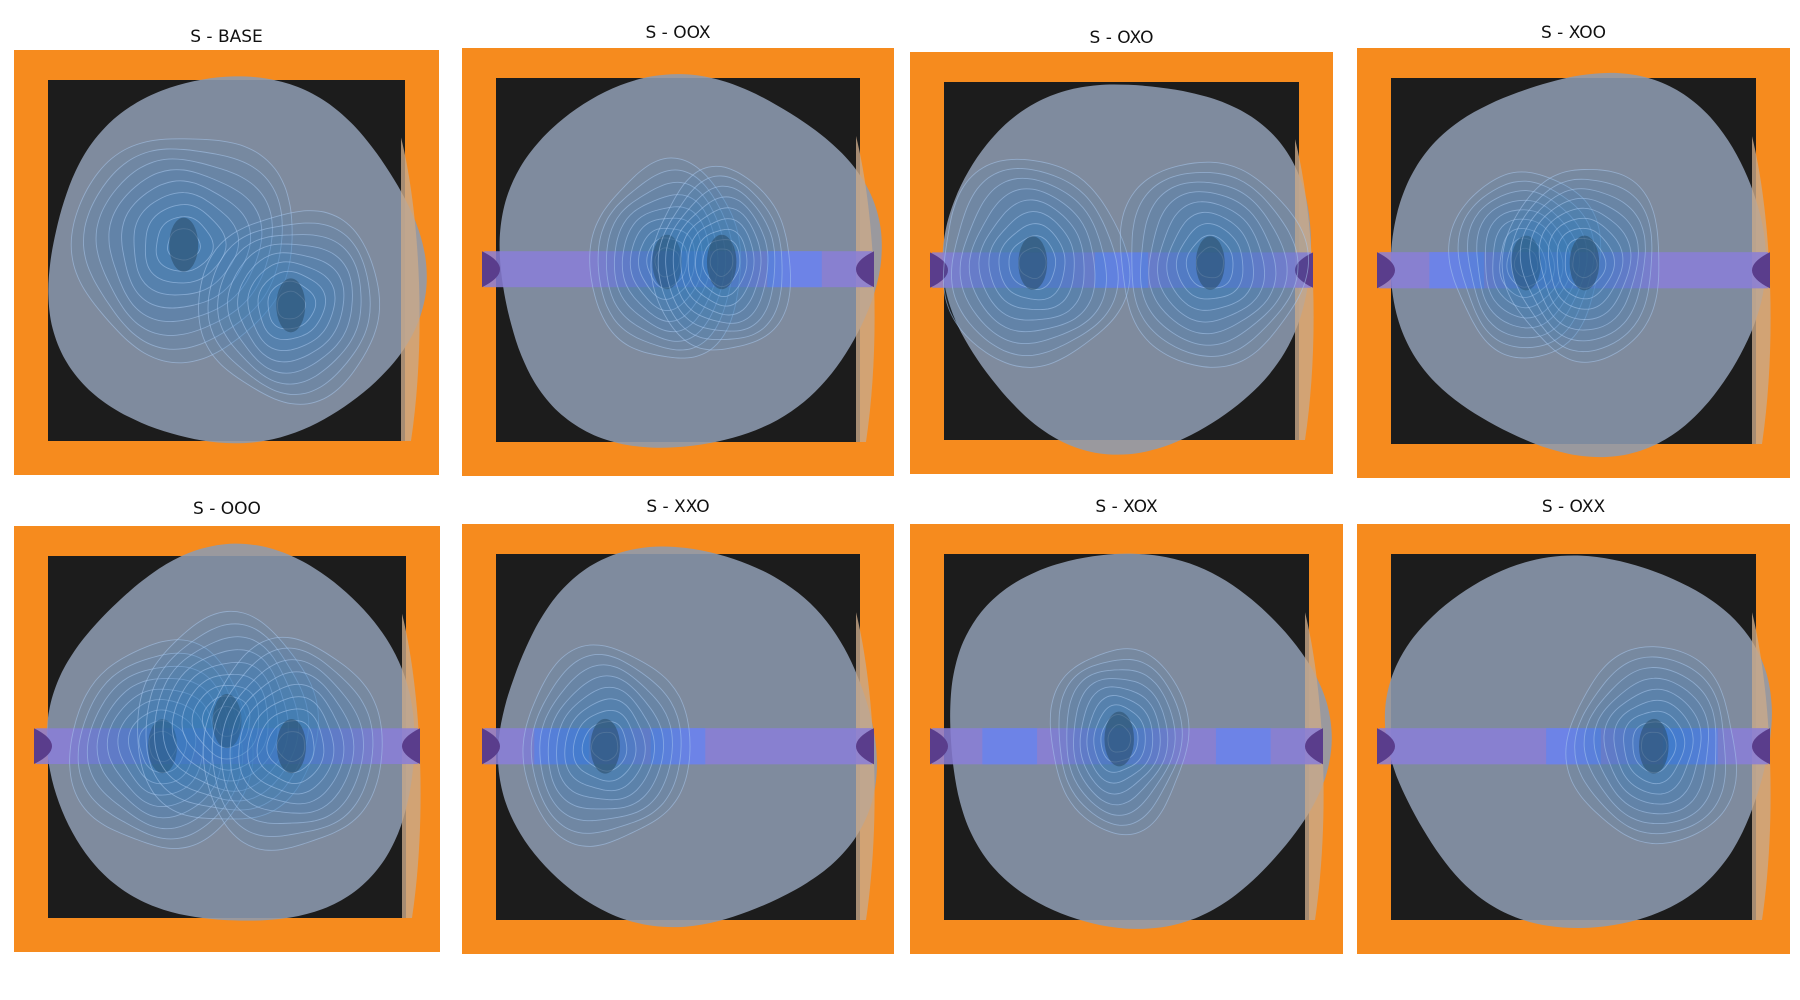  I want to click on panel-title: S - OOO, so click(227, 509).